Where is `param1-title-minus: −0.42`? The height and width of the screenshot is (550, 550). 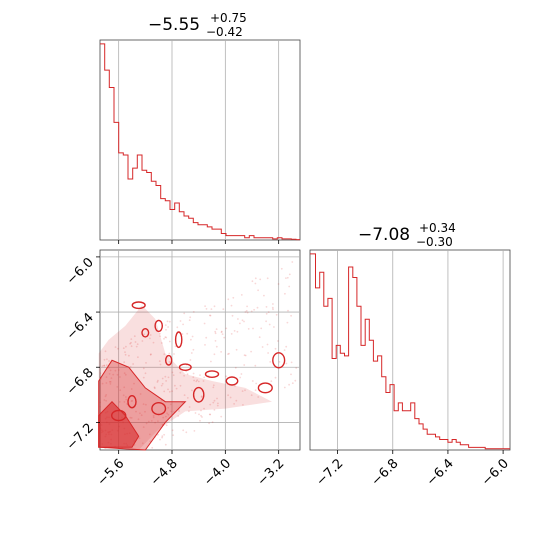
param1-title-minus: −0.42 is located at coordinates (224, 32).